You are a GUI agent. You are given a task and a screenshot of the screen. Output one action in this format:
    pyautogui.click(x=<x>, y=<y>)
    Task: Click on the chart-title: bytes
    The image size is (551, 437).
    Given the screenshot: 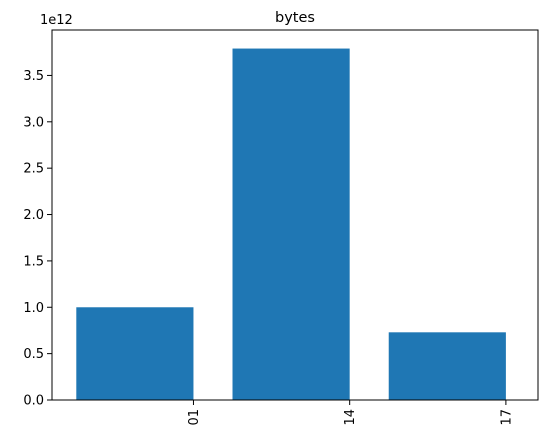 What is the action you would take?
    pyautogui.click(x=295, y=18)
    